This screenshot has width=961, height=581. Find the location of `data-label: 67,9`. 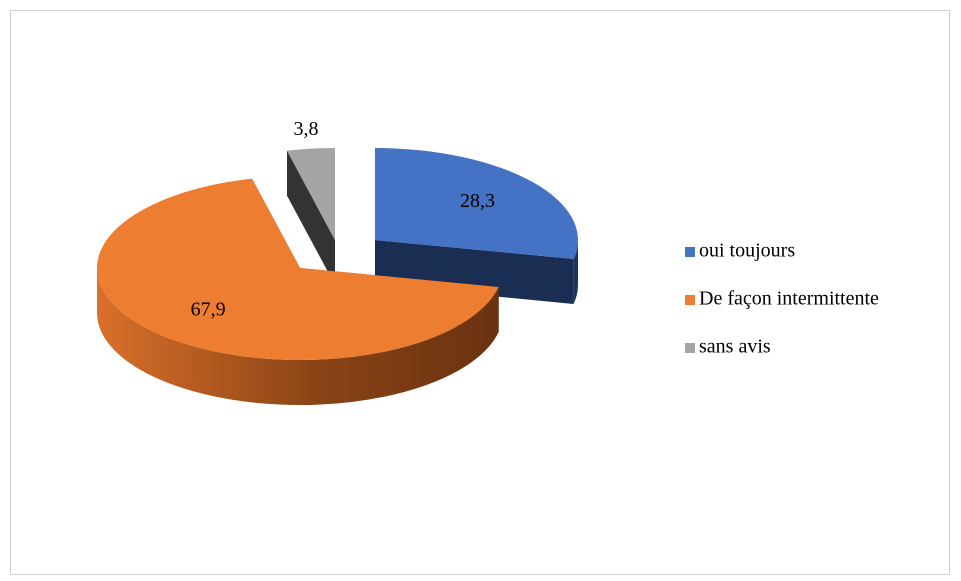

data-label: 67,9 is located at coordinates (208, 310).